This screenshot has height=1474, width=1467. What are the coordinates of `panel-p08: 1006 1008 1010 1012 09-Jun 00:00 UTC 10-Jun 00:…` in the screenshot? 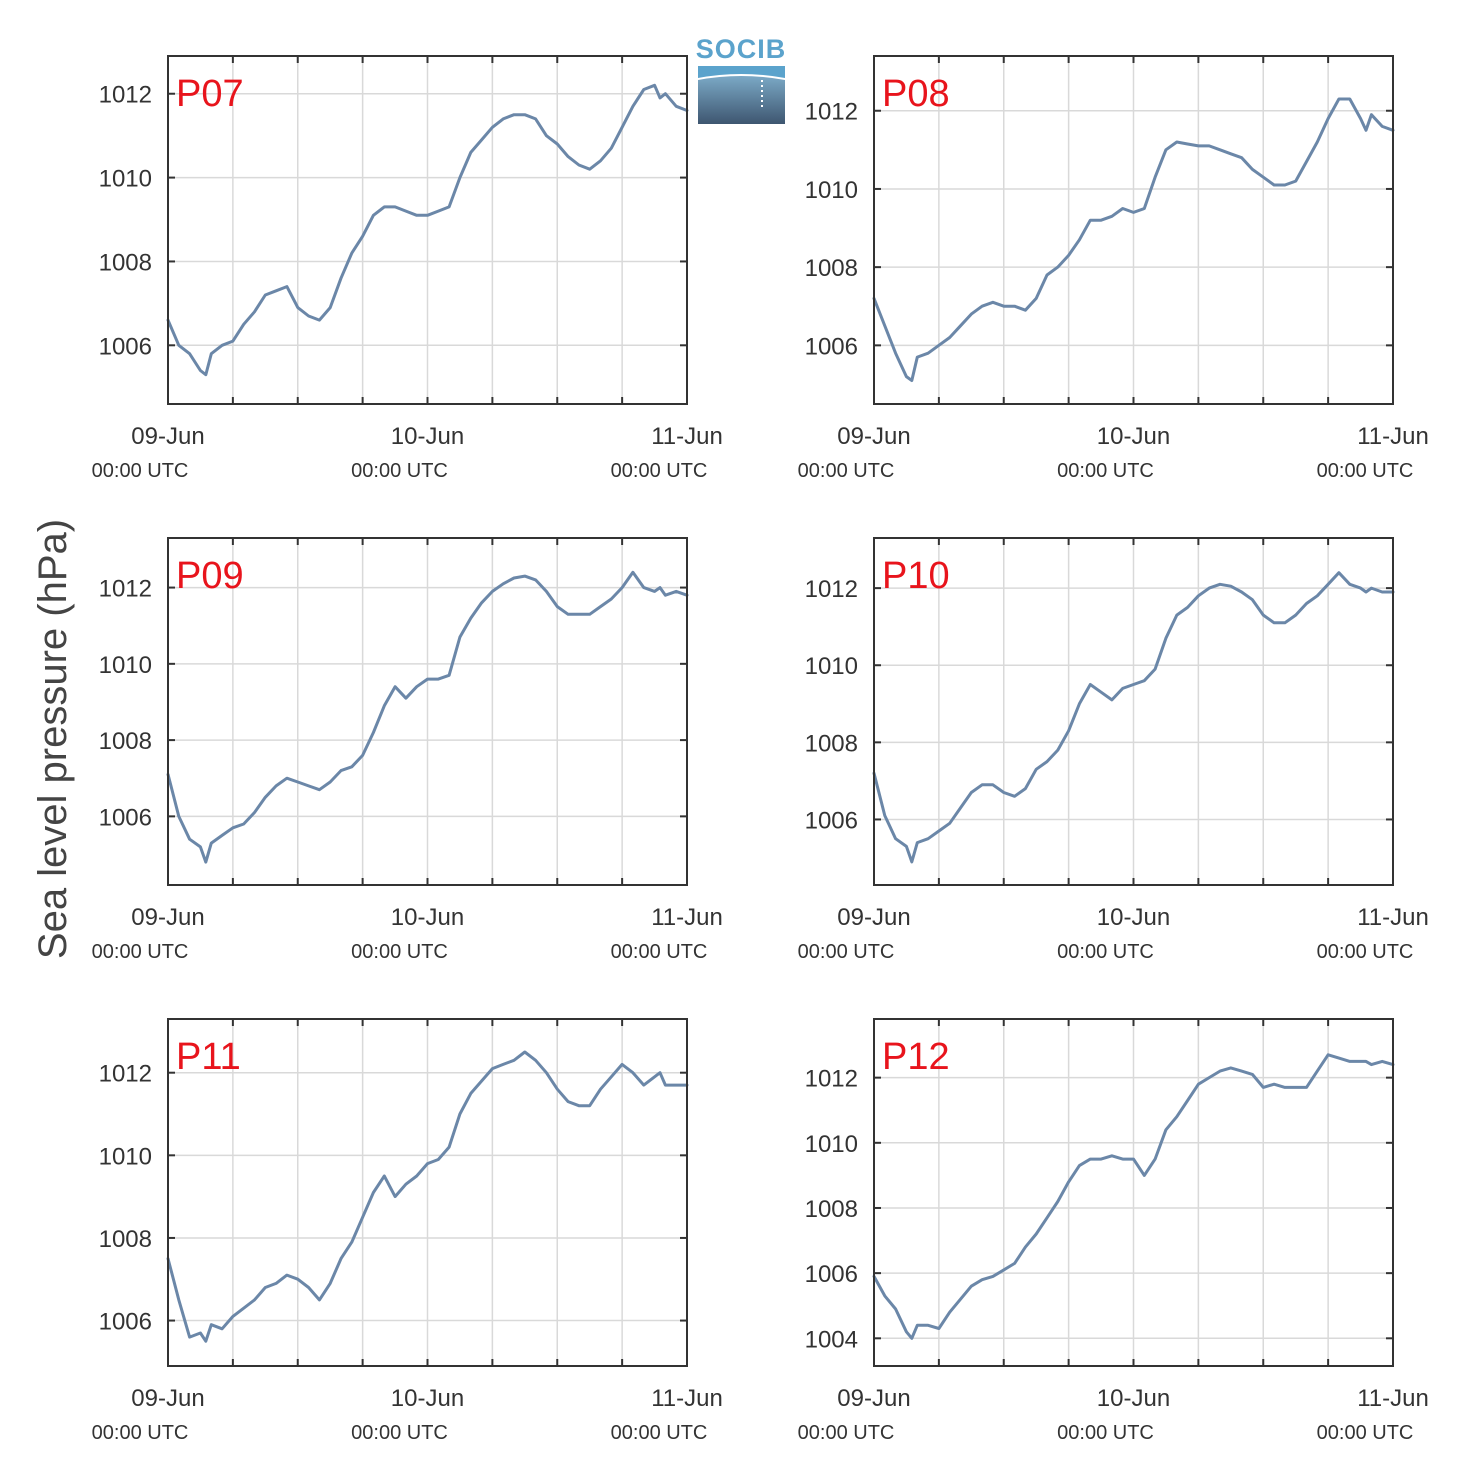 It's located at (1113, 268).